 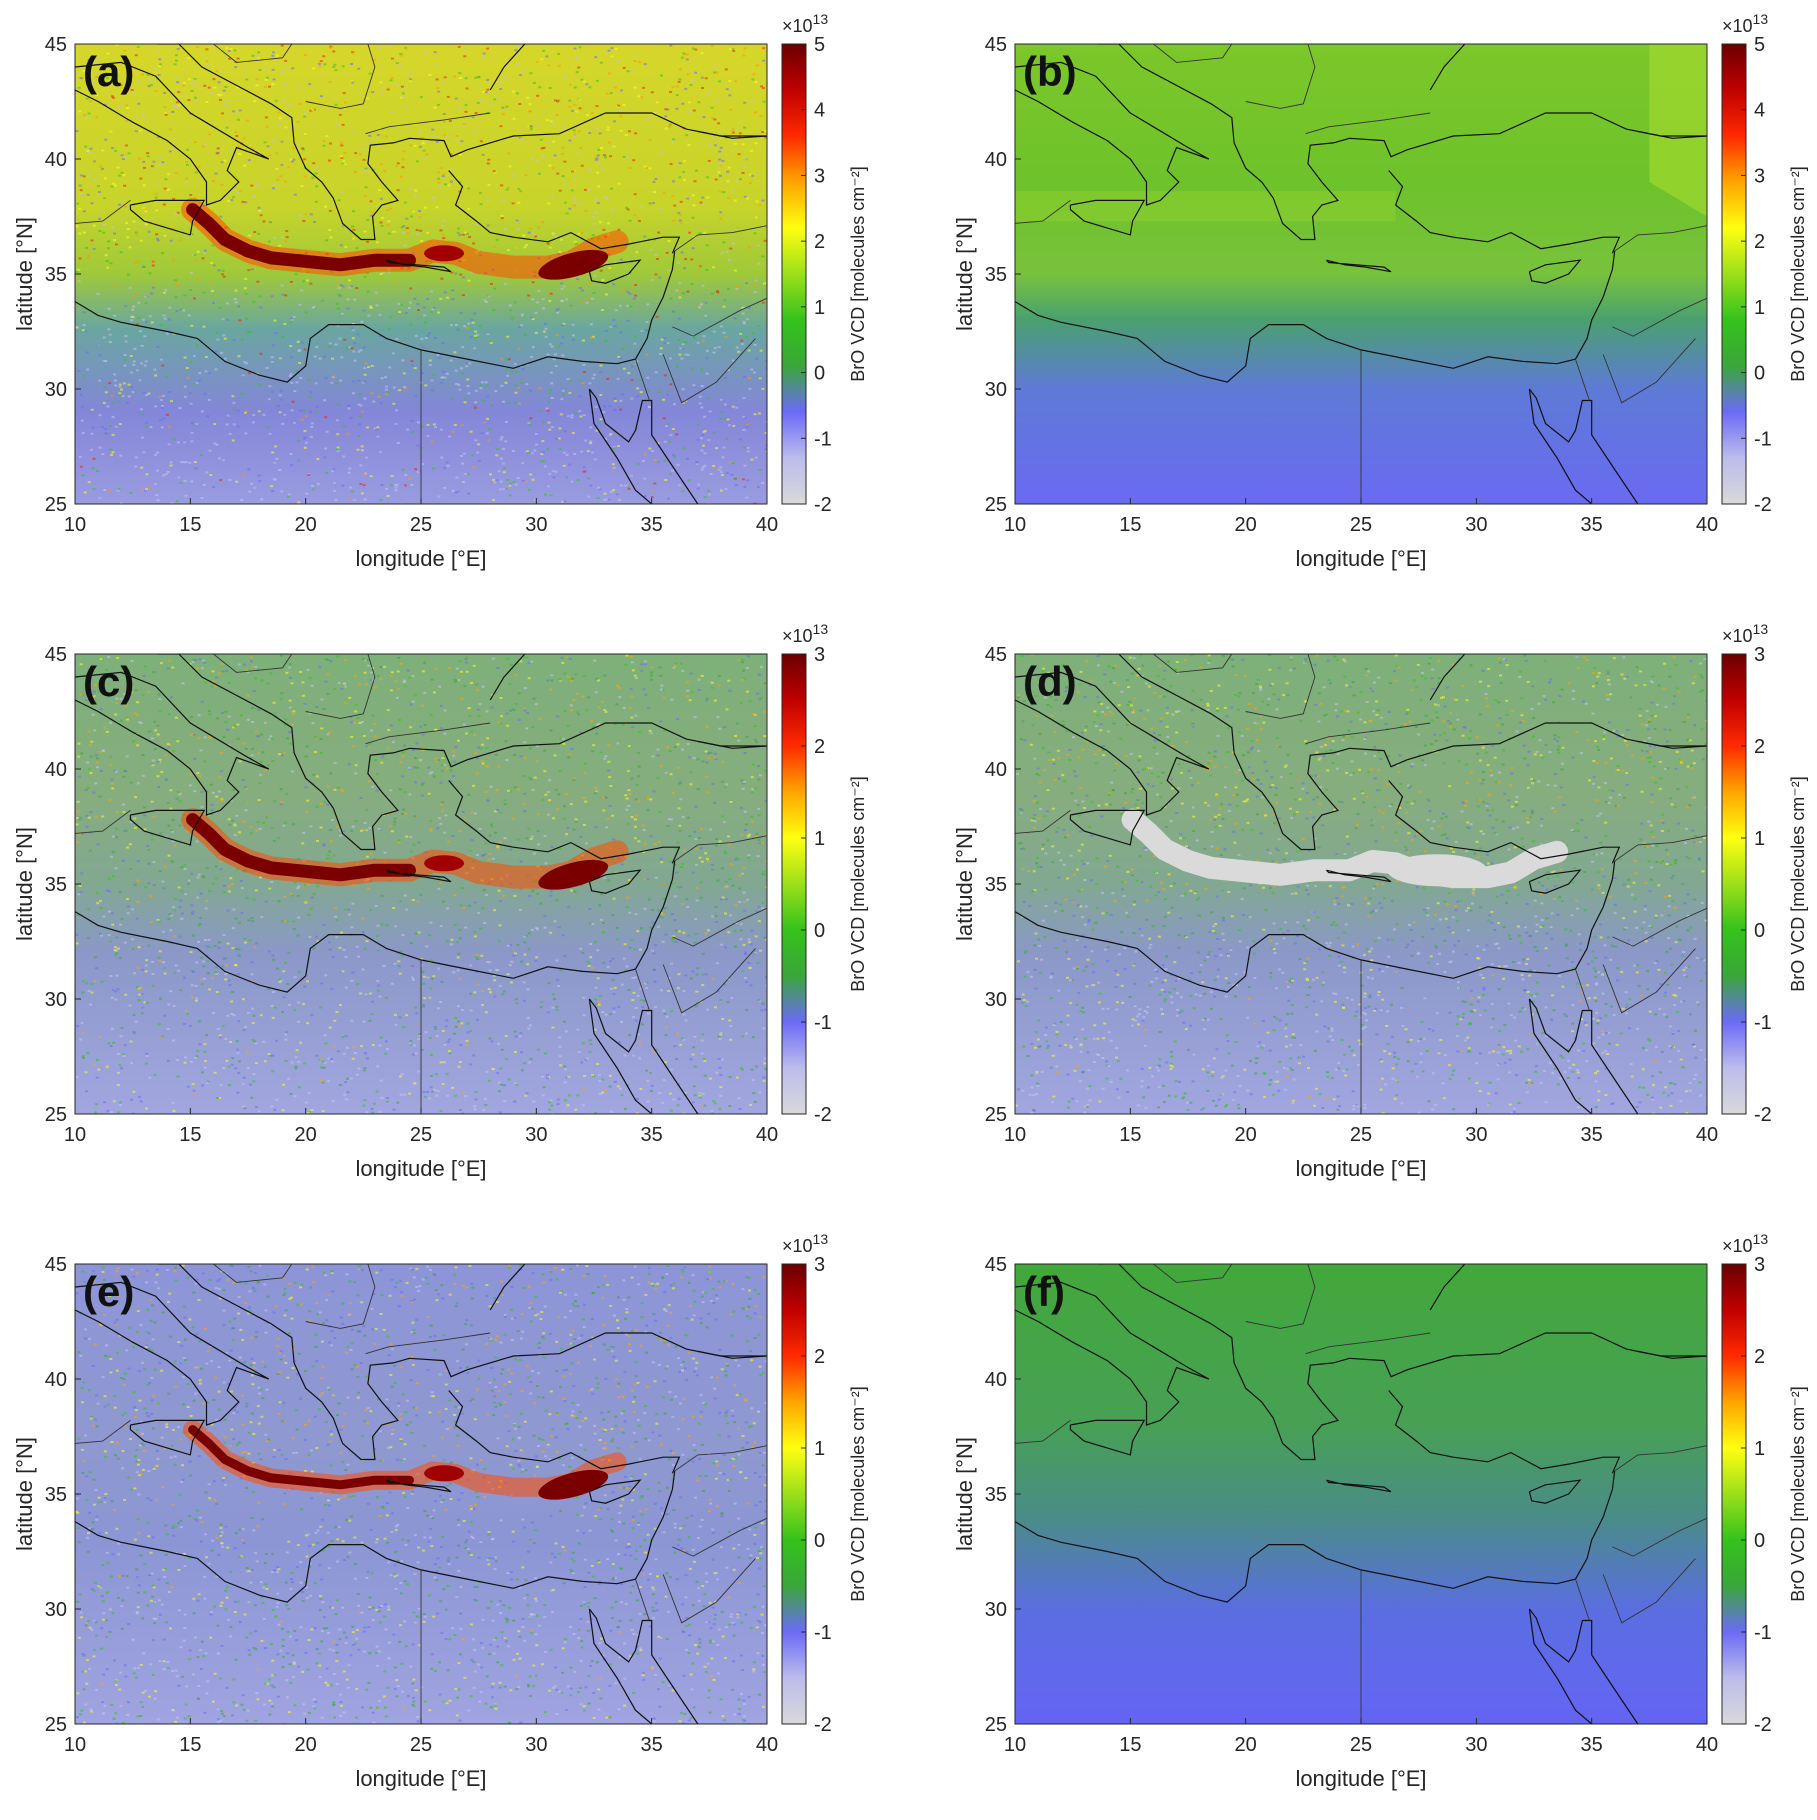 What do you see at coordinates (1759, 45) in the screenshot?
I see `colorbar-tick-label: 5` at bounding box center [1759, 45].